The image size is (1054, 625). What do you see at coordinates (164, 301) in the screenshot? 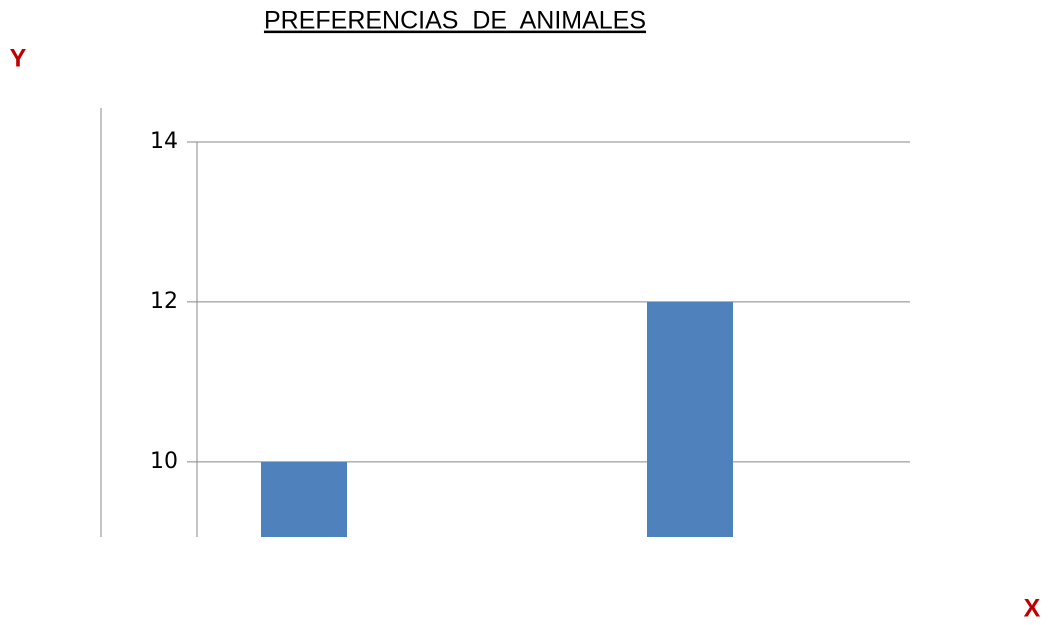
I see `y-tick-label: 12` at bounding box center [164, 301].